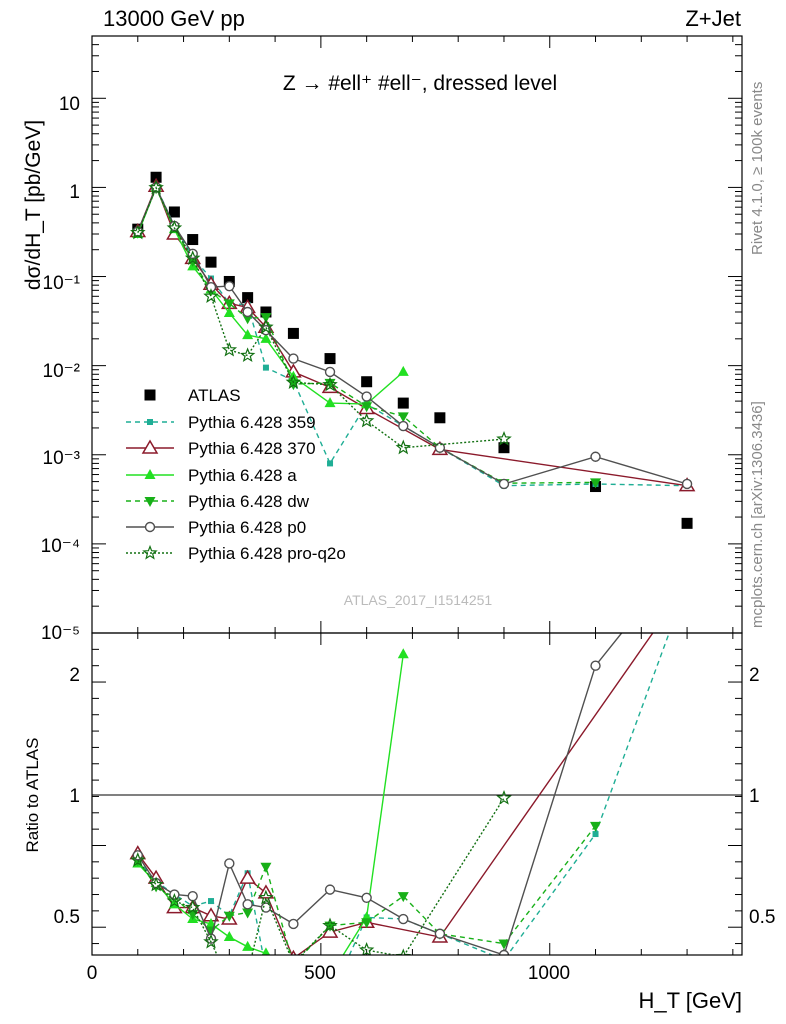  What do you see at coordinates (754, 675) in the screenshot?
I see `ratio-tick-label-right: 2` at bounding box center [754, 675].